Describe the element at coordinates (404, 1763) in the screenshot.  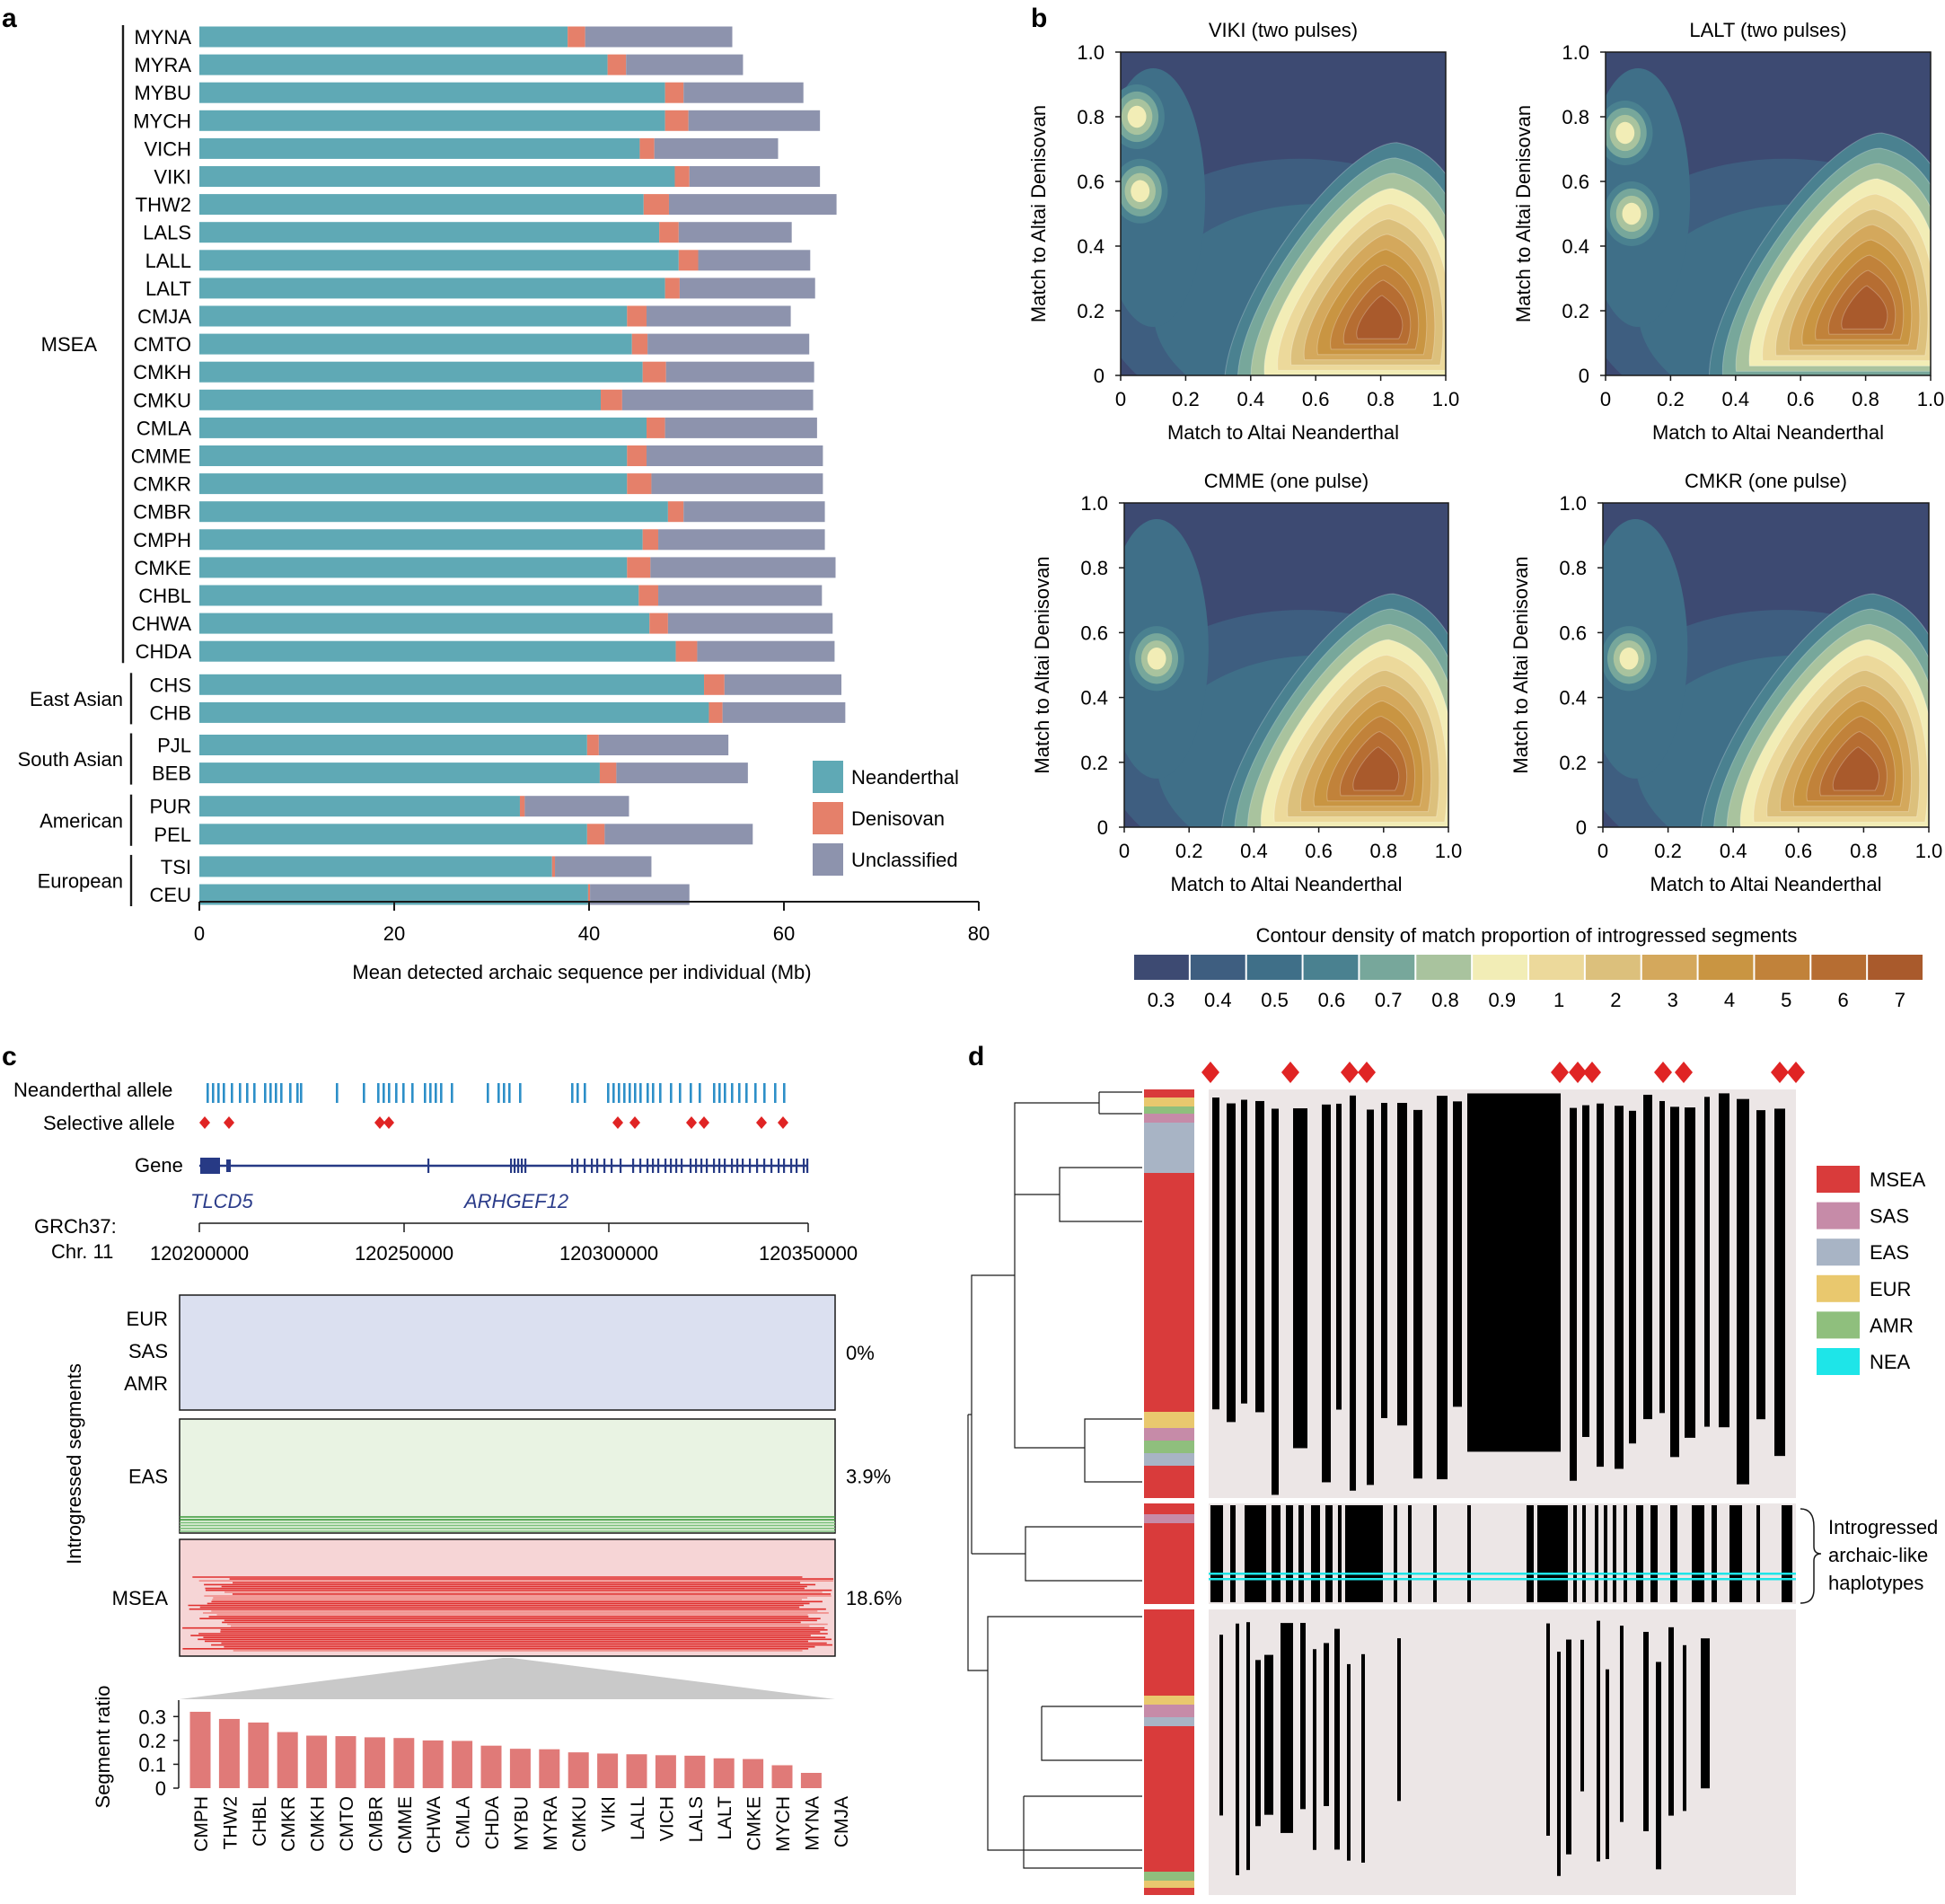
I see `ratio-bar-CMME` at that location.